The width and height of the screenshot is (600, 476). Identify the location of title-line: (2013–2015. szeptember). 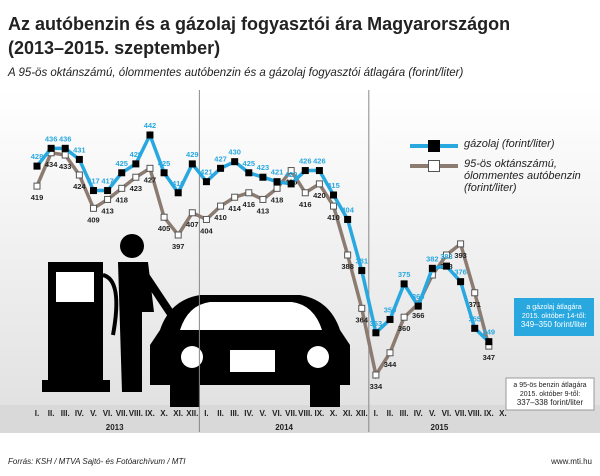
(114, 48).